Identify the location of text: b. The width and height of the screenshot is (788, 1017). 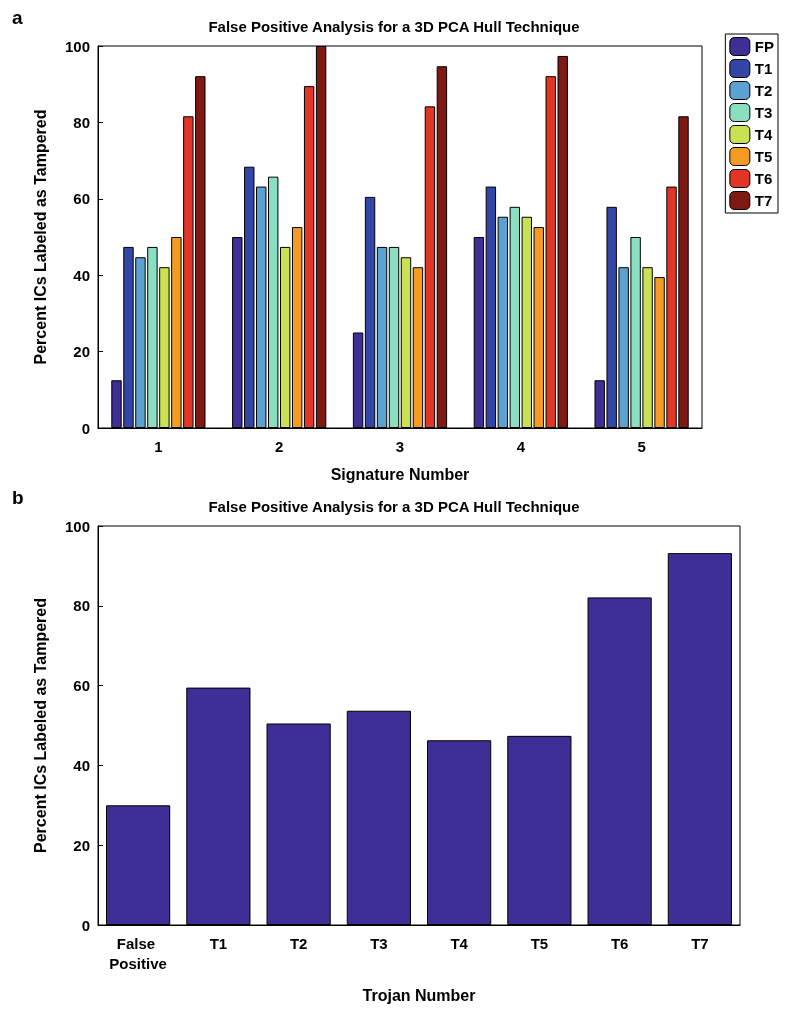
(18, 497).